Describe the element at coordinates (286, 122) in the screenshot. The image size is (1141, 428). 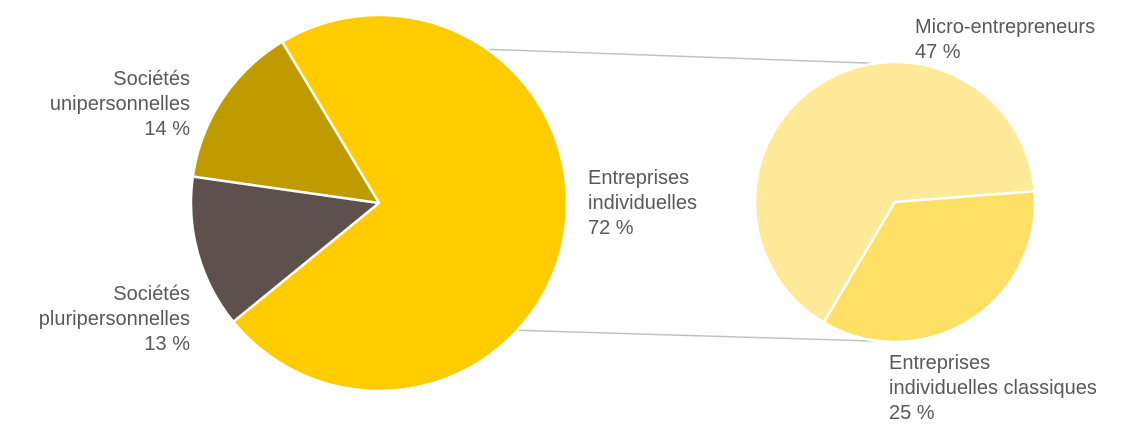
I see `slice-su` at that location.